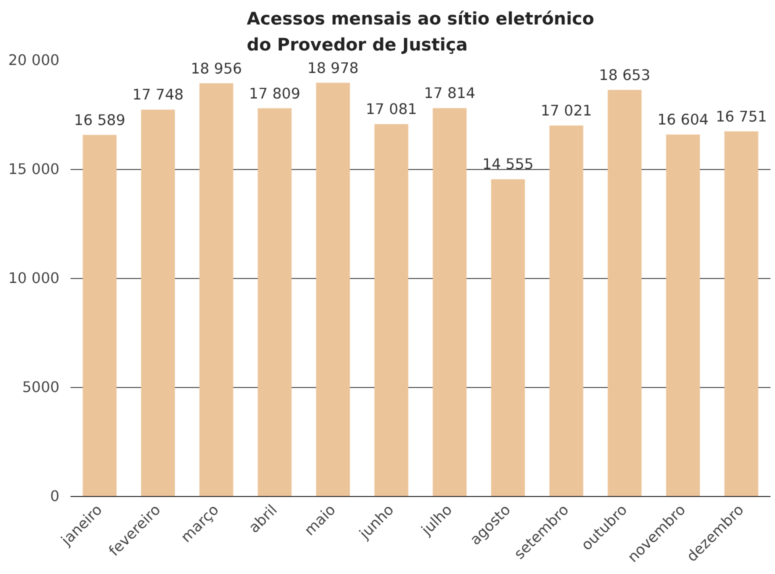 This screenshot has height=574, width=775. What do you see at coordinates (450, 93) in the screenshot?
I see `data-label: 17 814` at bounding box center [450, 93].